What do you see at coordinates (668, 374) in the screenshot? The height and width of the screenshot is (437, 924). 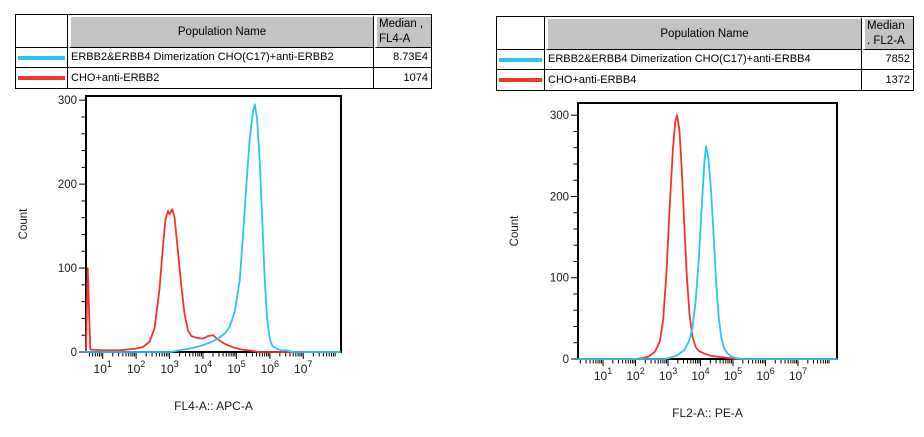 I see `x-tick-label: 10³` at bounding box center [668, 374].